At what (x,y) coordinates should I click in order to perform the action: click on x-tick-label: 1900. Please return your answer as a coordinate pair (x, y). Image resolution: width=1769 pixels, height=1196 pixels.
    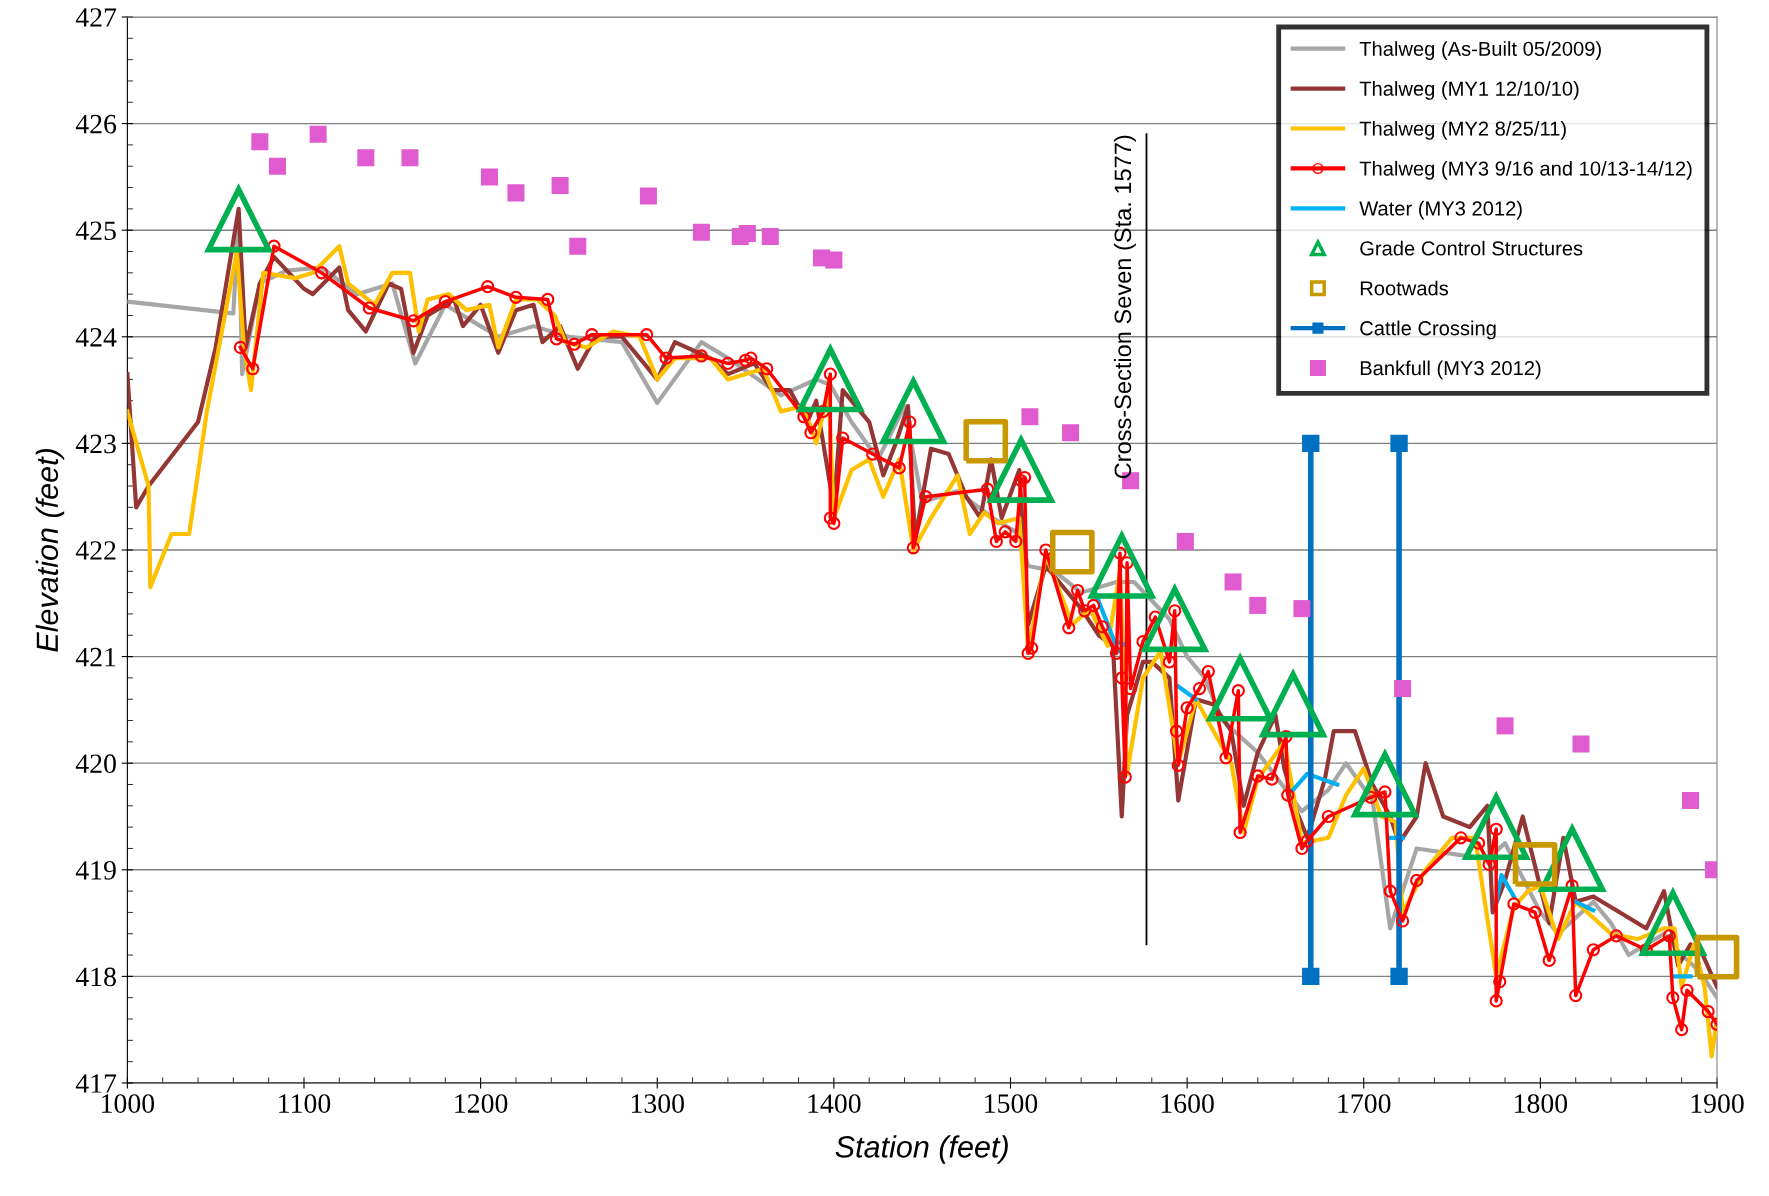
    Looking at the image, I should click on (1717, 1103).